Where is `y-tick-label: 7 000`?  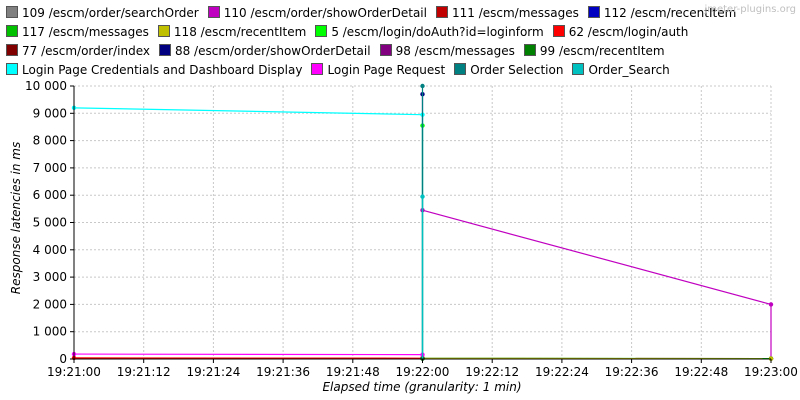 y-tick-label: 7 000 is located at coordinates (50, 168).